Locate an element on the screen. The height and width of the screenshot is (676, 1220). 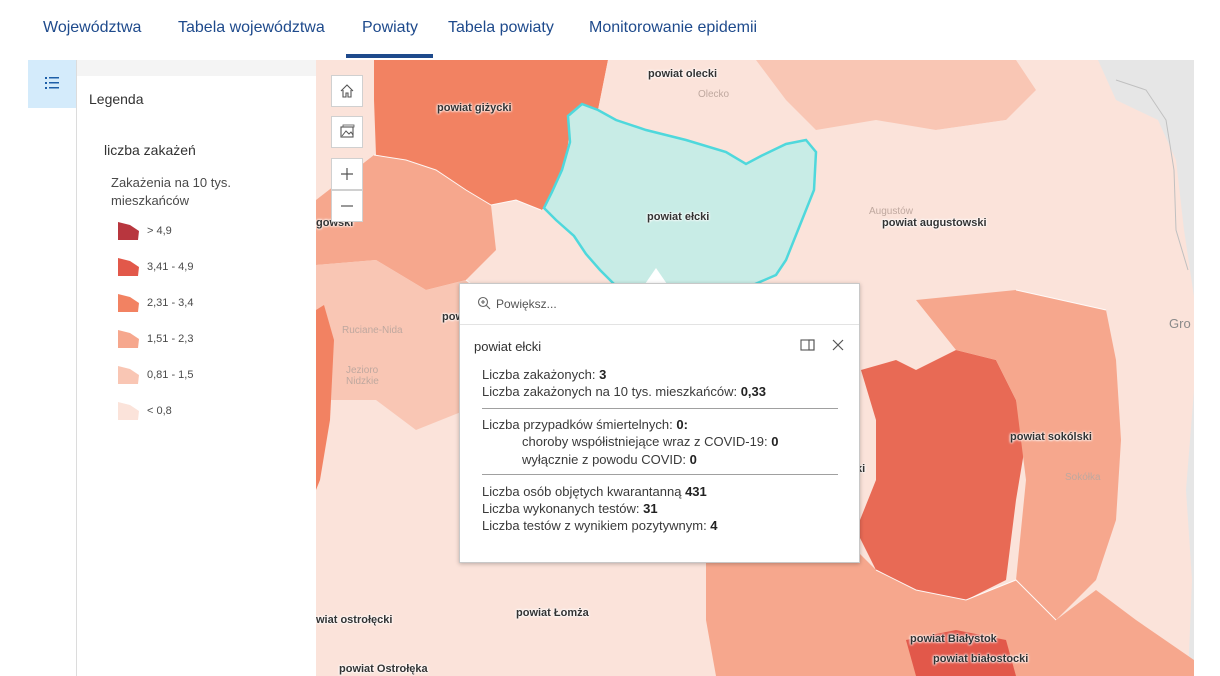
popup-line: wyłącznie z powodu COVID: 0 is located at coordinates (609, 459).